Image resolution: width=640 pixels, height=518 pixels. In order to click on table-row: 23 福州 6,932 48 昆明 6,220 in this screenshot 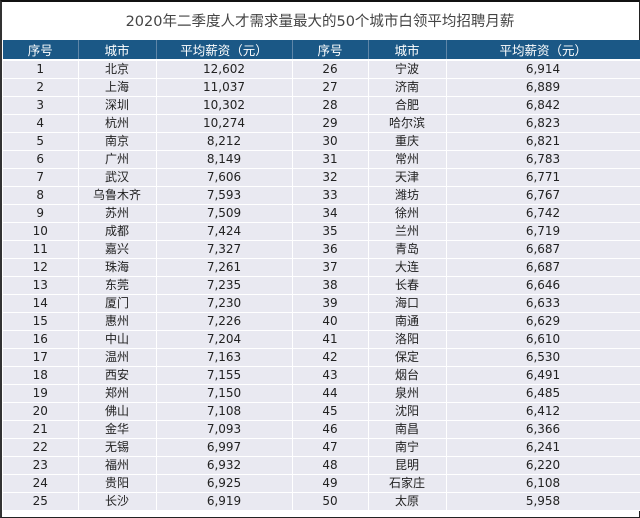, I will do `click(321, 465)`.